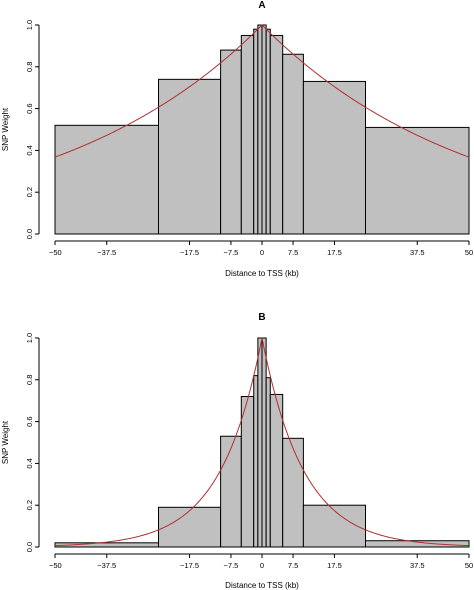  I want to click on chart-title: A, so click(261, 5).